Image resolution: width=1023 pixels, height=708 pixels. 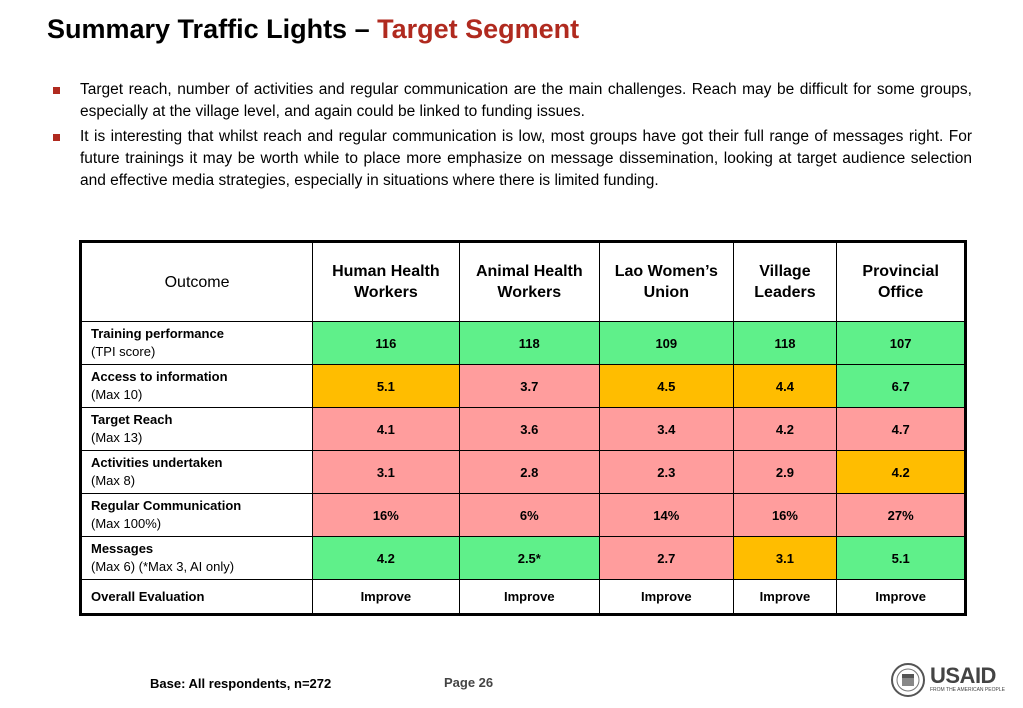 What do you see at coordinates (117, 437) in the screenshot?
I see `row-label-sub: (Max 13)` at bounding box center [117, 437].